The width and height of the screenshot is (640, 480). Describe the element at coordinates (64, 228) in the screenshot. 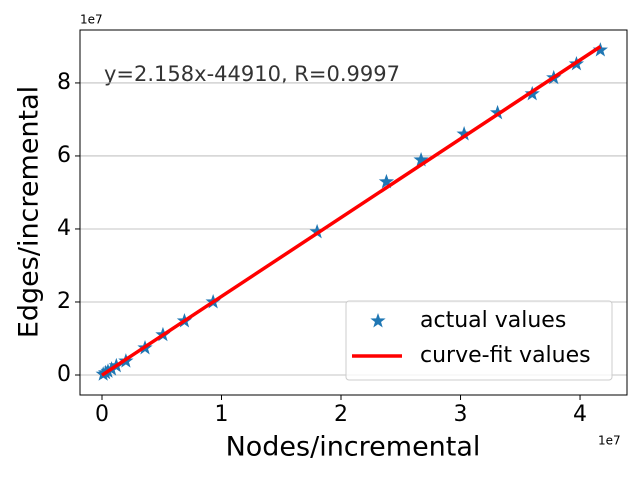

I see `y-tick-label: 4` at that location.